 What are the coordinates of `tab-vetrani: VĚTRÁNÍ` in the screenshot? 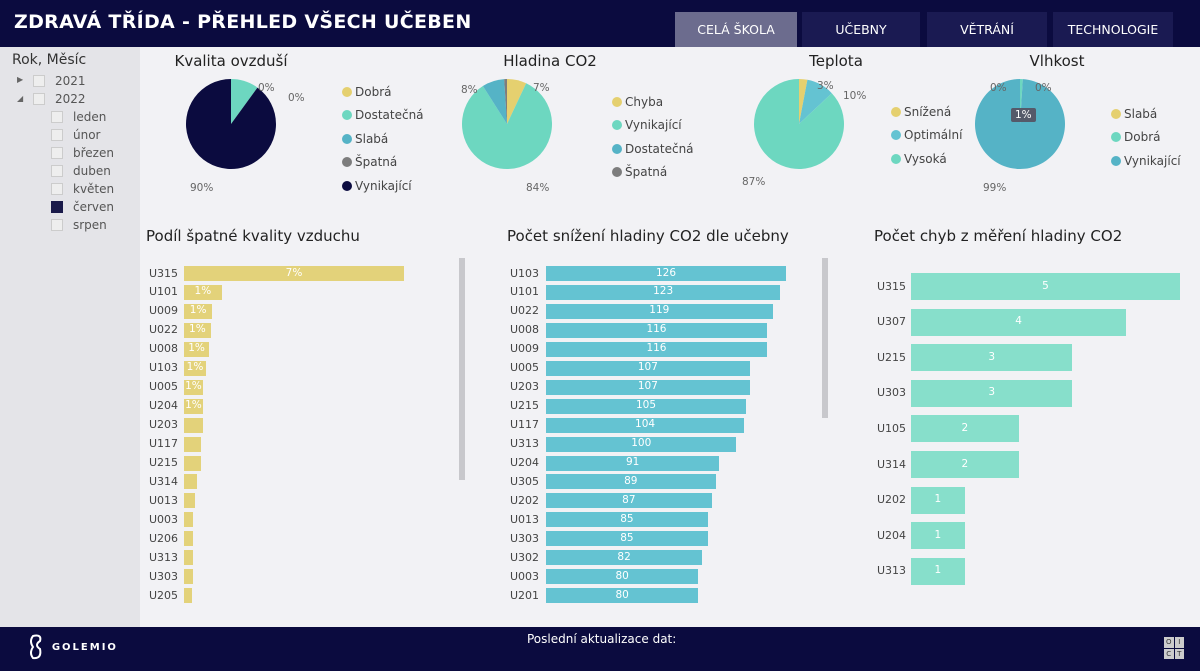 It's located at (987, 29).